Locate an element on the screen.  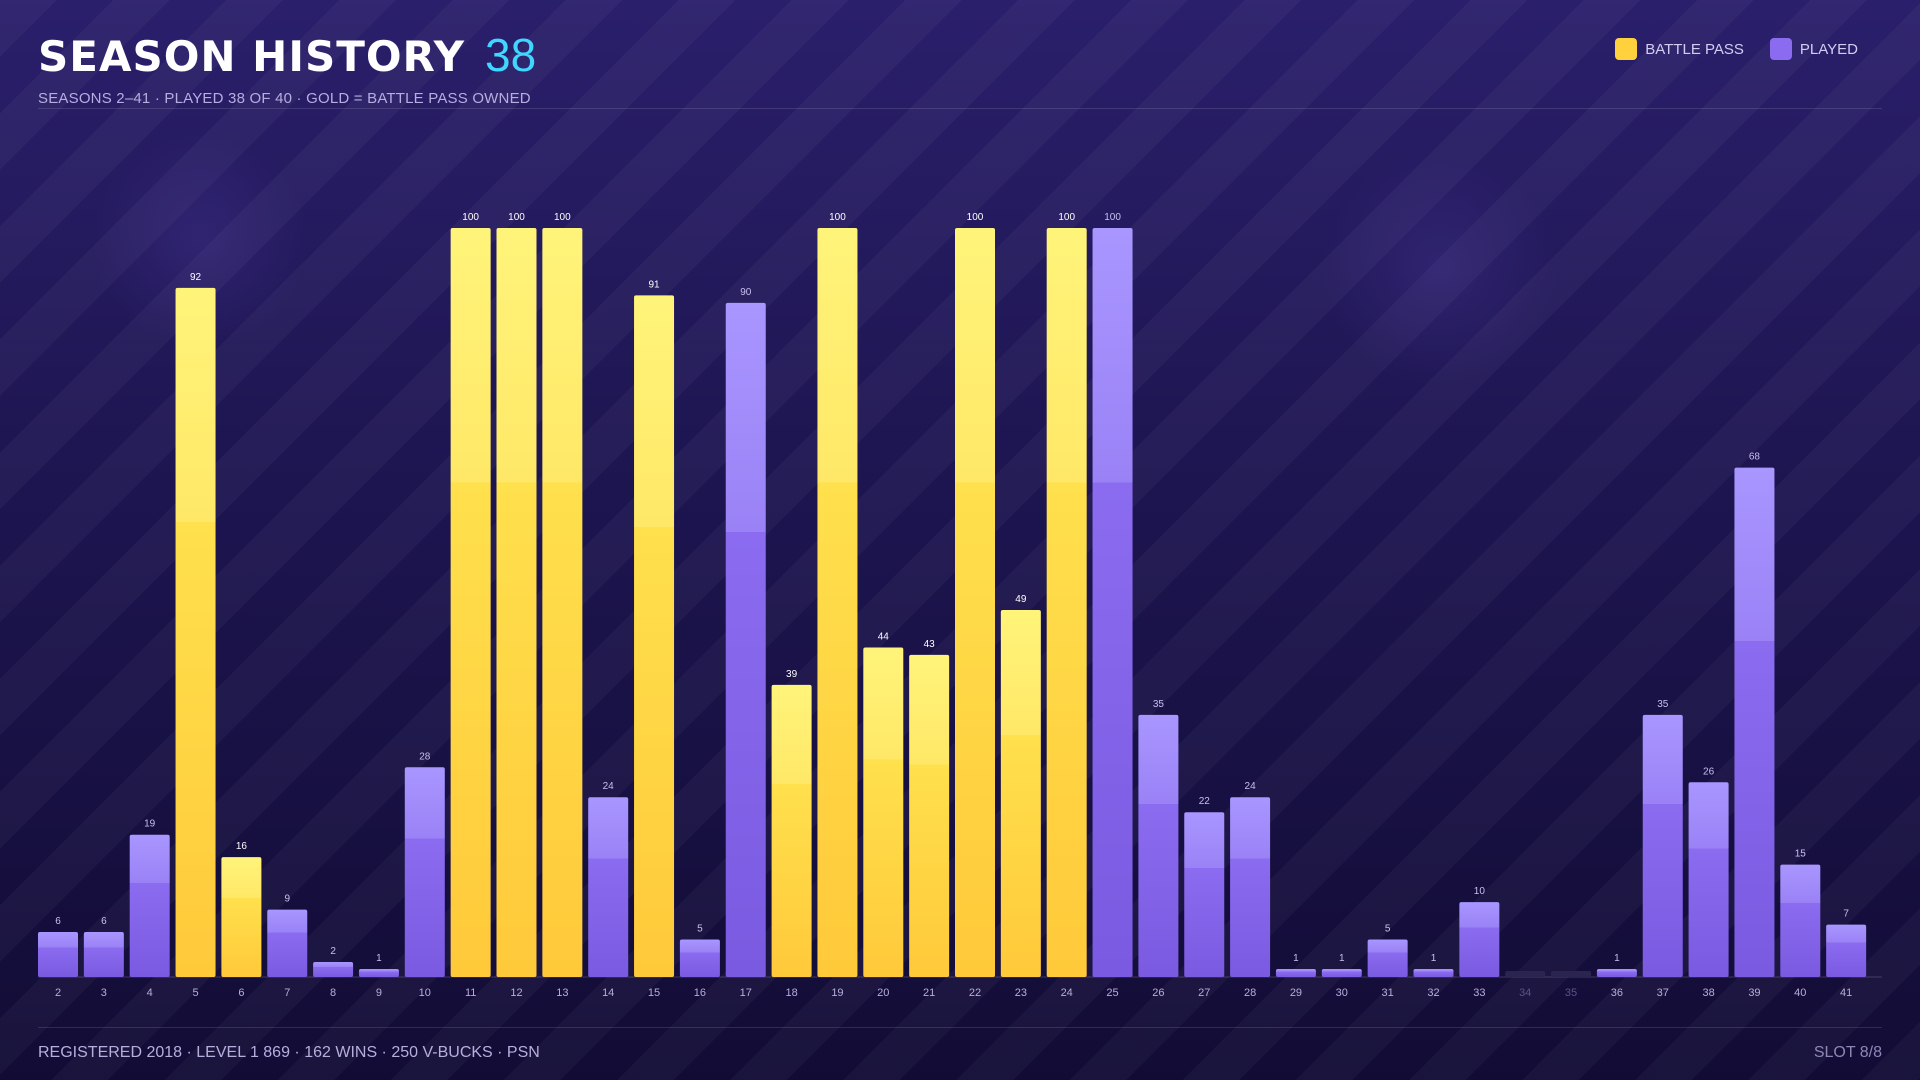
bar-value-label: 16 is located at coordinates (242, 846).